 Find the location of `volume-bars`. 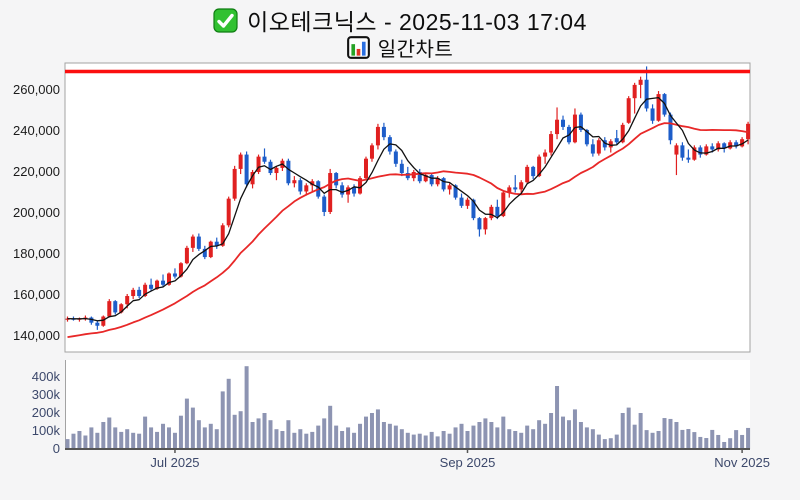

volume-bars is located at coordinates (408, 407).